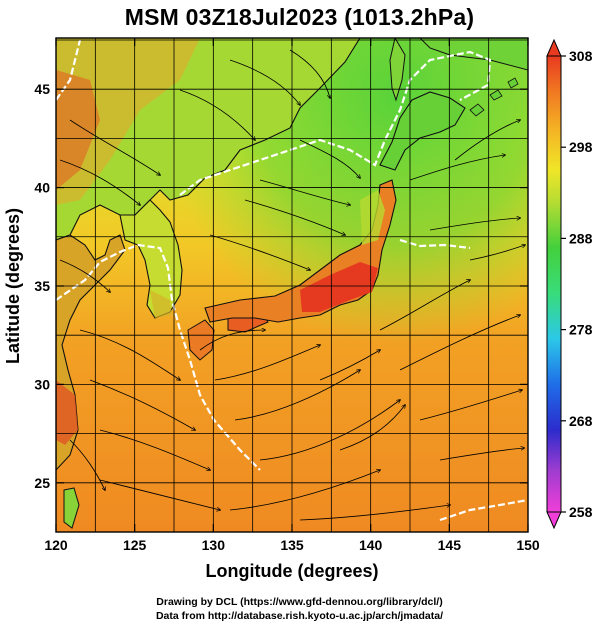 This screenshot has height=625, width=599. What do you see at coordinates (397, 70) in the screenshot?
I see `sakhalin` at bounding box center [397, 70].